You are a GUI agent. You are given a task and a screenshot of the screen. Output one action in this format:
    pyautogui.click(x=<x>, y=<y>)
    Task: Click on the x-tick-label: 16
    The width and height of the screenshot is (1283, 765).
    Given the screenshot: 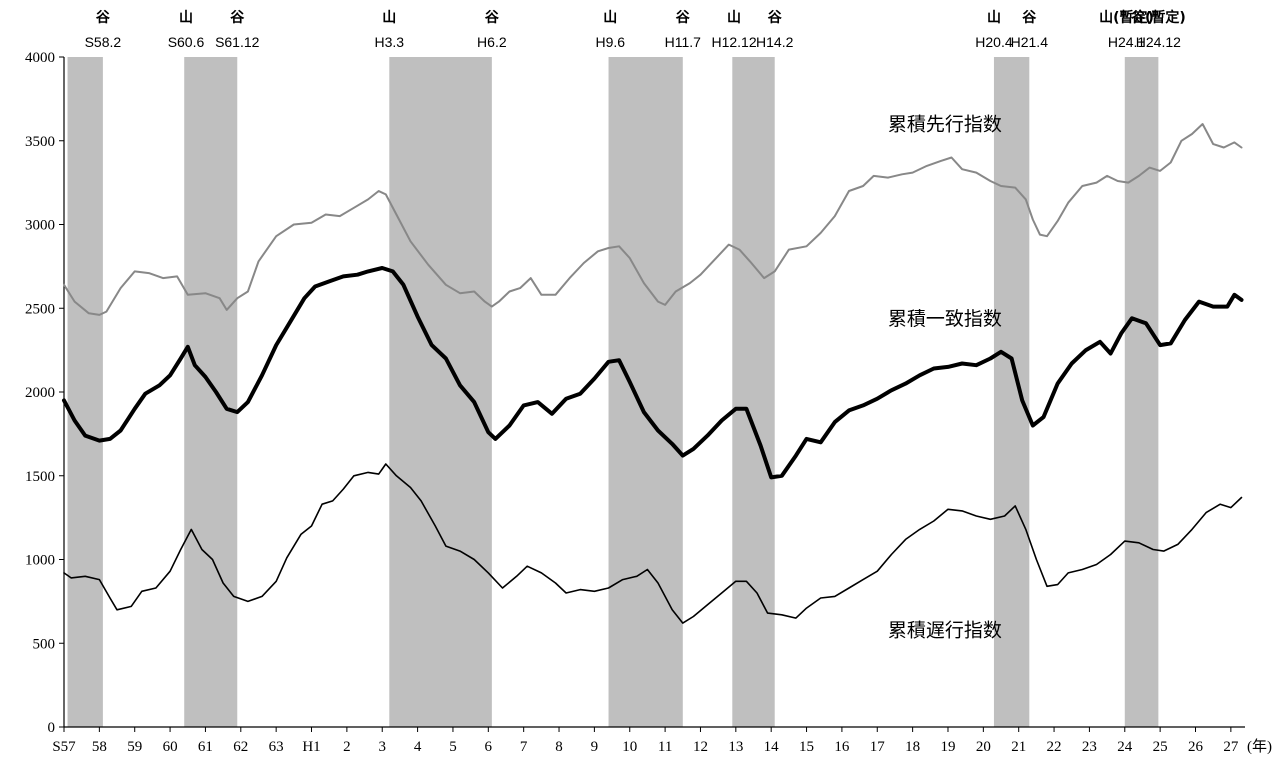 What is the action you would take?
    pyautogui.click(x=842, y=747)
    